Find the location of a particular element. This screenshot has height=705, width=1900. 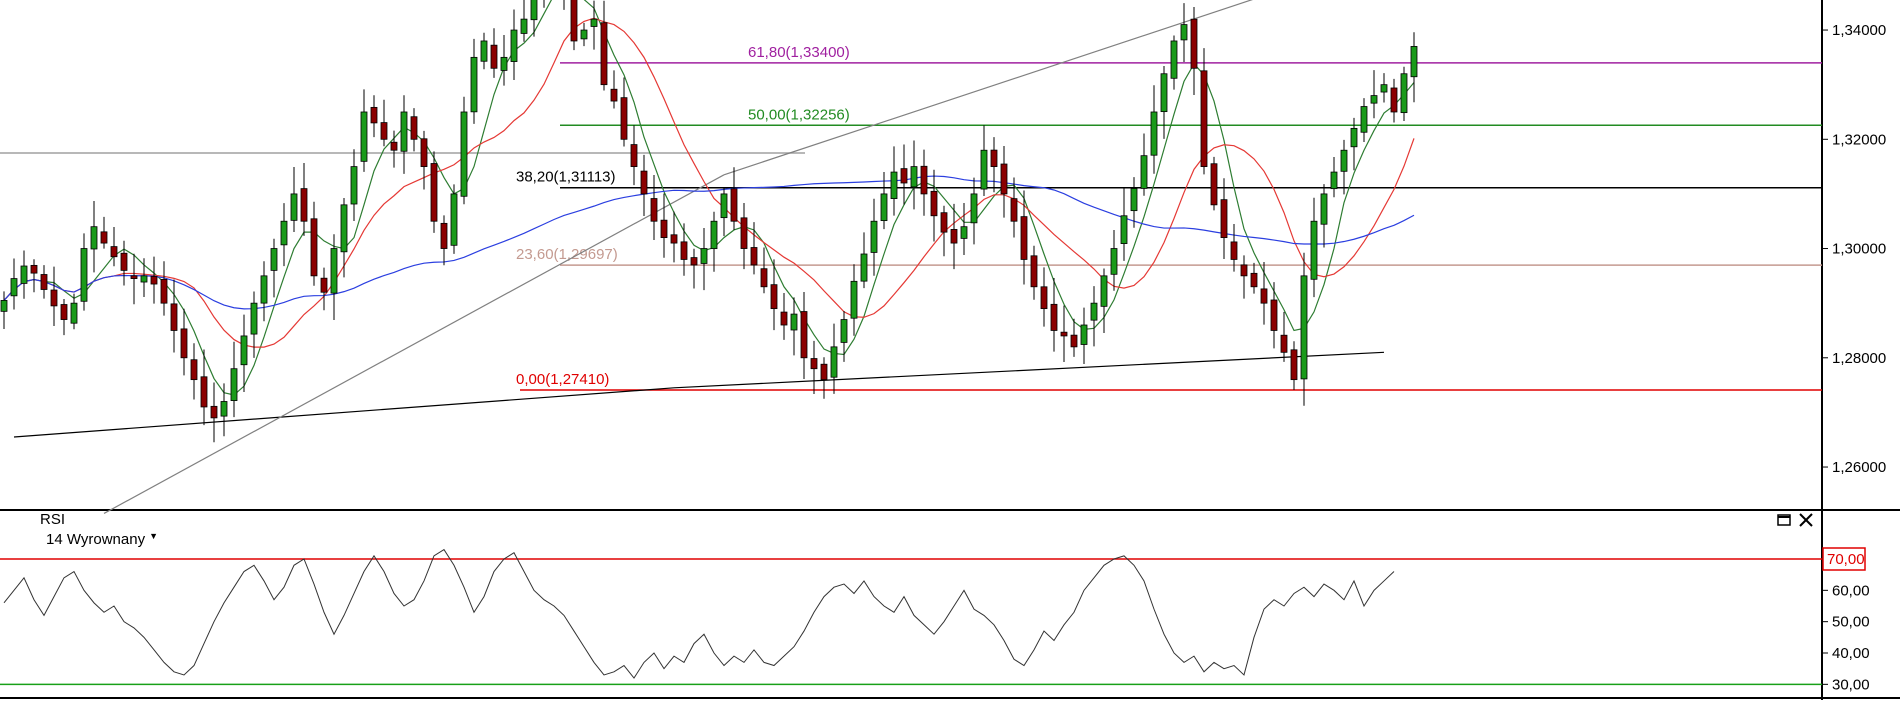

rsi-level-badge-label: 70,00 is located at coordinates (1846, 559).